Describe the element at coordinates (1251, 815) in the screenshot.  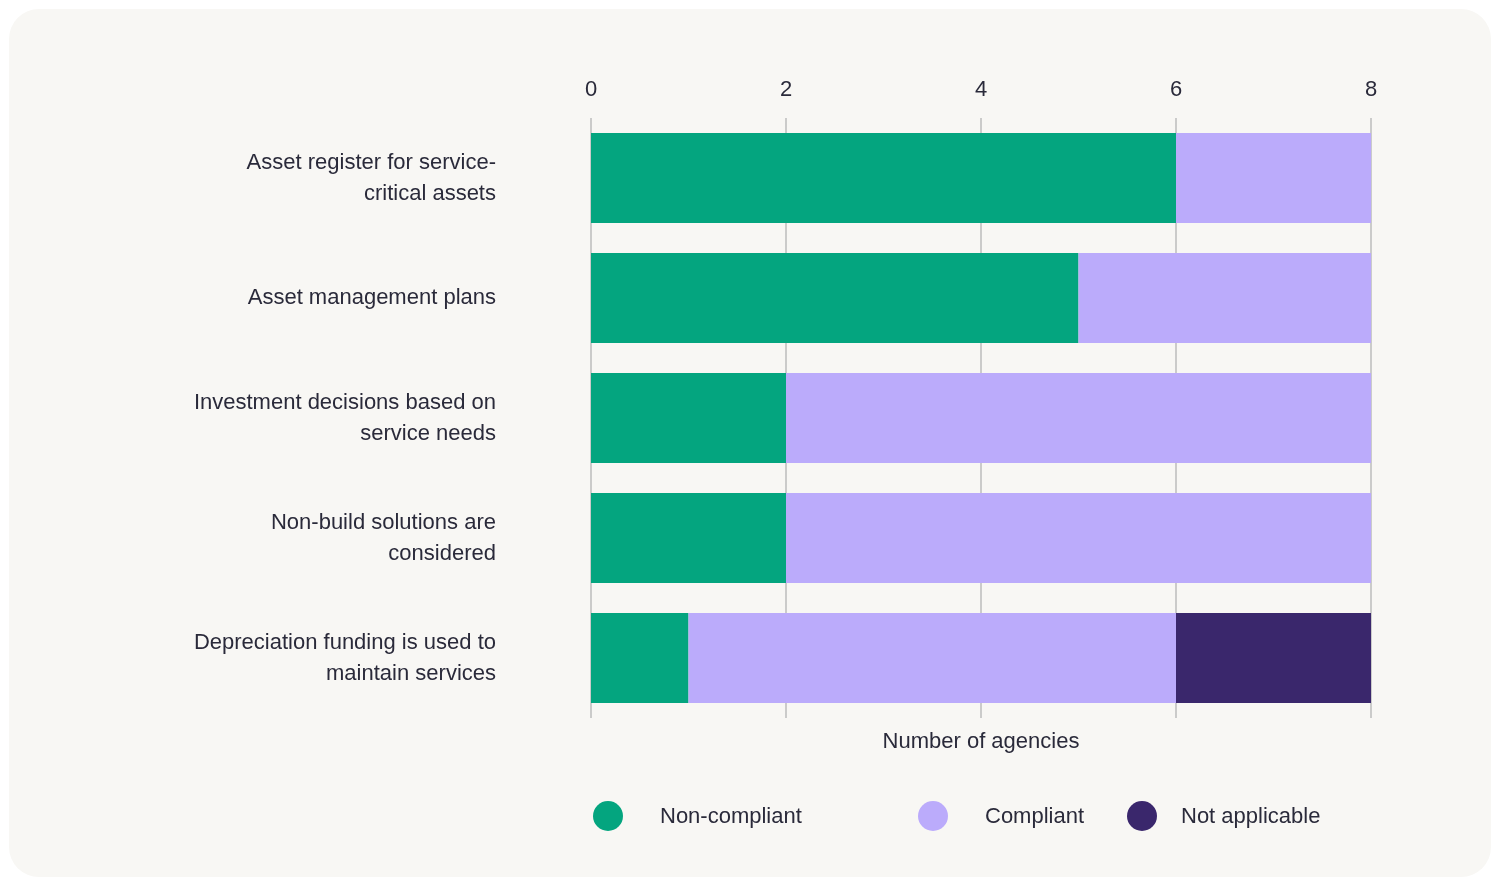
I see `legend-label: Not applicable` at that location.